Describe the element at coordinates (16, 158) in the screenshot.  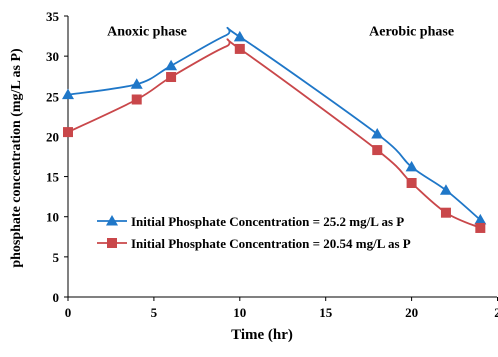
I see `y-axis-label: phosphate concentration (mg/L as P)` at that location.